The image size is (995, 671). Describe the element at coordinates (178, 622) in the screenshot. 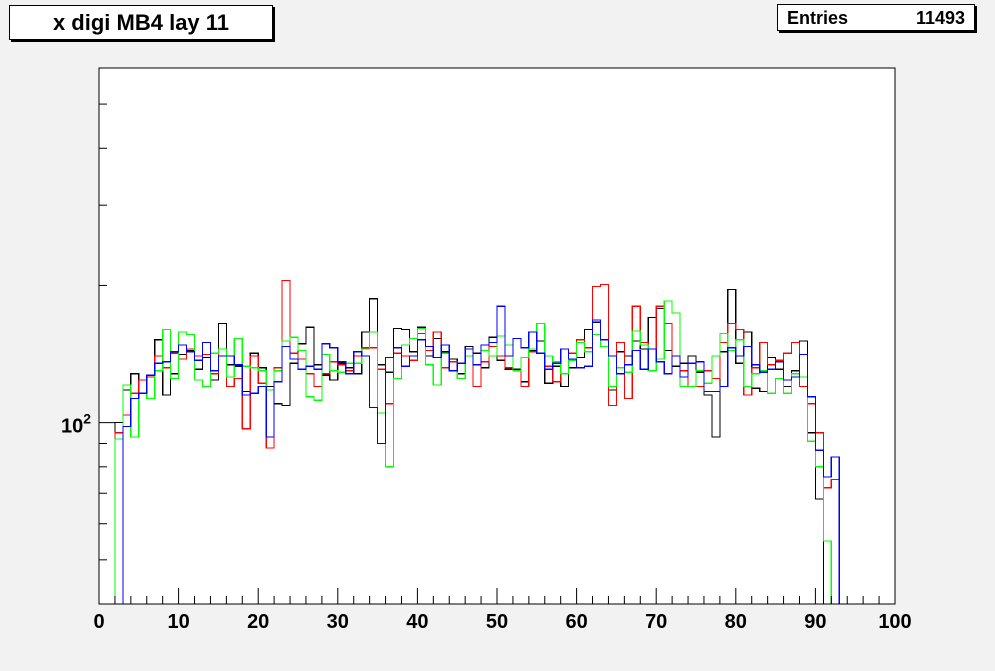

I see `x-tick-label: 10` at that location.